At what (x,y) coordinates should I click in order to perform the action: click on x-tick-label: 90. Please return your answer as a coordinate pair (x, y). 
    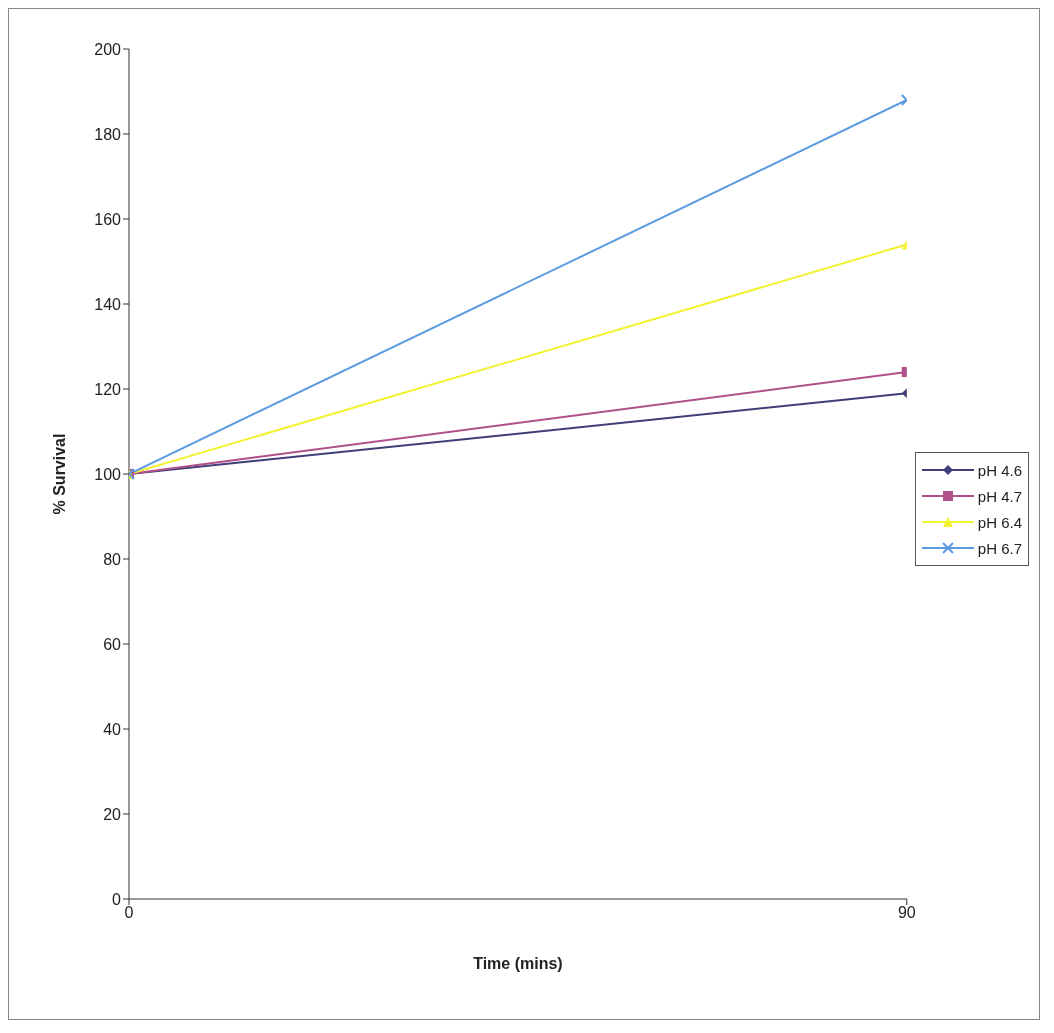
    Looking at the image, I should click on (906, 913).